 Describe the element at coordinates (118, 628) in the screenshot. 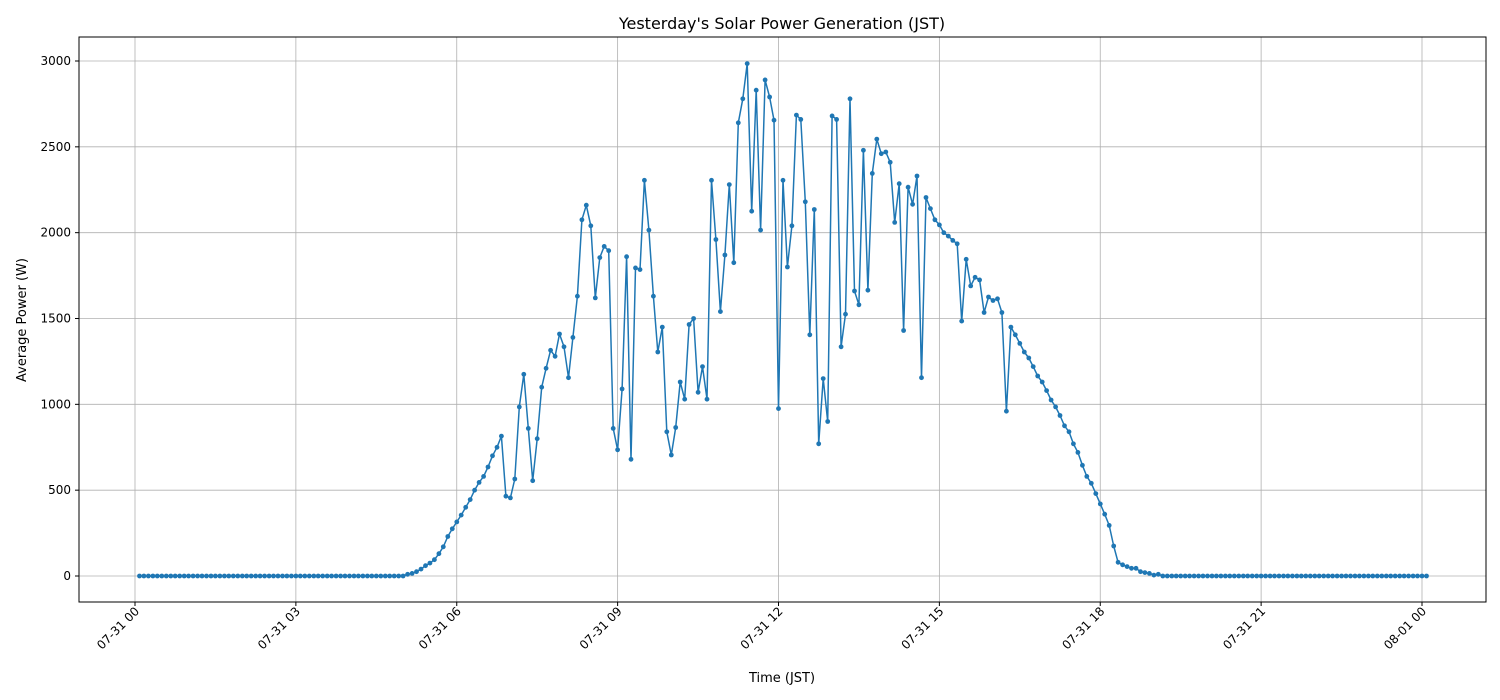

I see `x-tick-label: 07-31 00` at that location.